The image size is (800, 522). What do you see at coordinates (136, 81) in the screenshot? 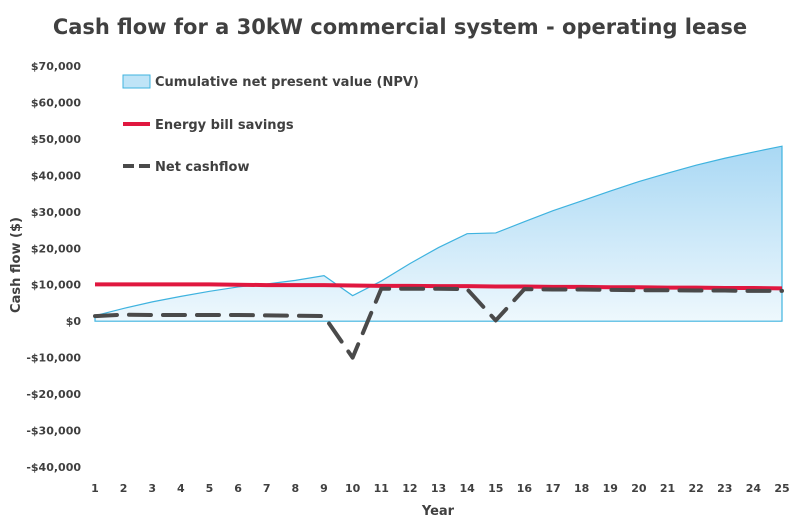
I see `legend-swatch-npv` at bounding box center [136, 81].